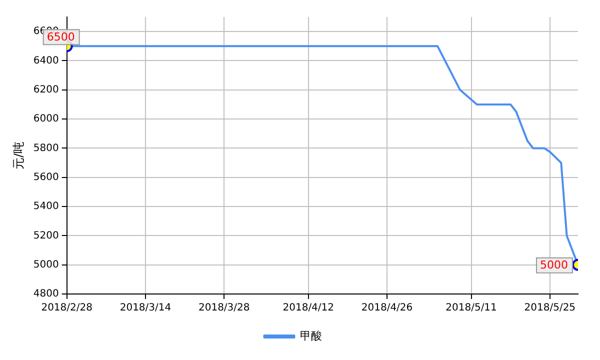 This screenshot has width=600, height=360. I want to click on y-tick-label: 4800, so click(46, 294).